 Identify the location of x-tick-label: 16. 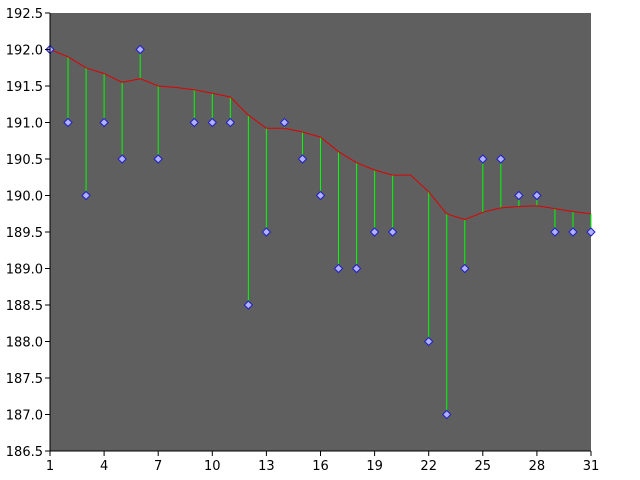
(320, 466).